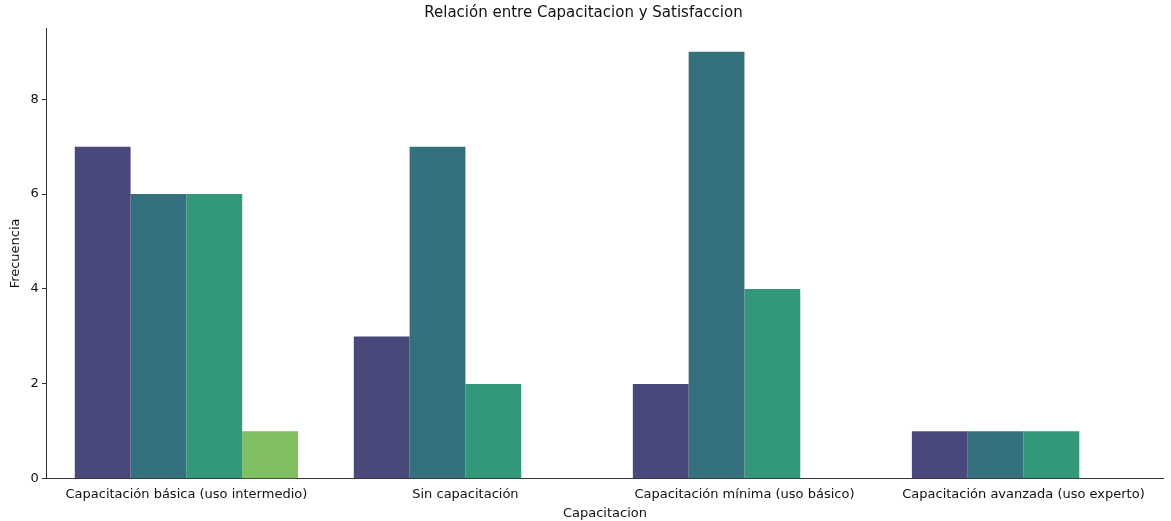 This screenshot has width=1171, height=521. Describe the element at coordinates (34, 288) in the screenshot. I see `y-tick-label: 4` at that location.